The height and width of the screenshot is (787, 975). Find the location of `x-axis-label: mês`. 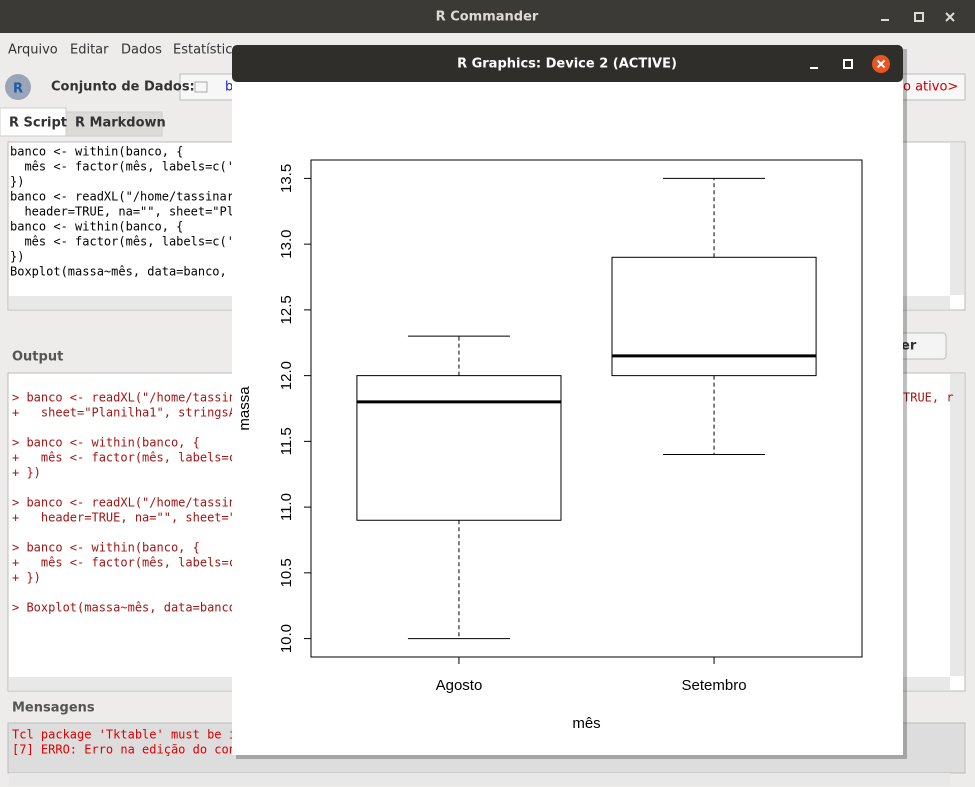

x-axis-label: mês is located at coordinates (586, 723).